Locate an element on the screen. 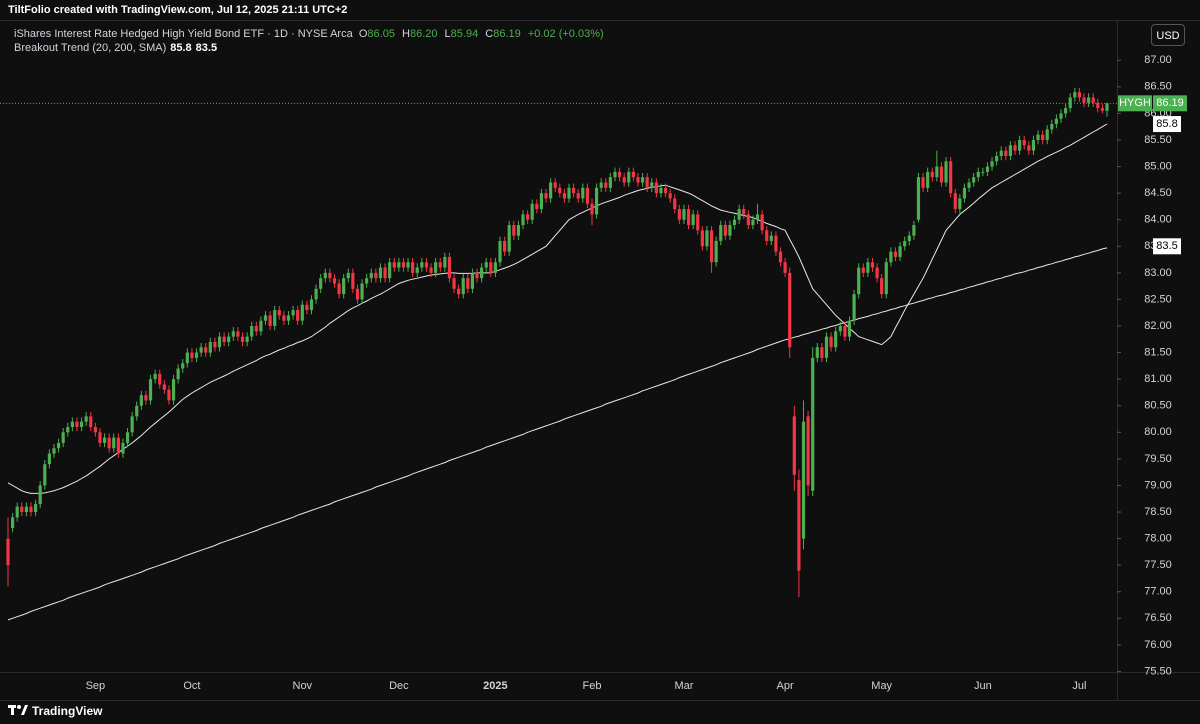 The width and height of the screenshot is (1200, 724). indicator-tag-bg is located at coordinates (1167, 246).